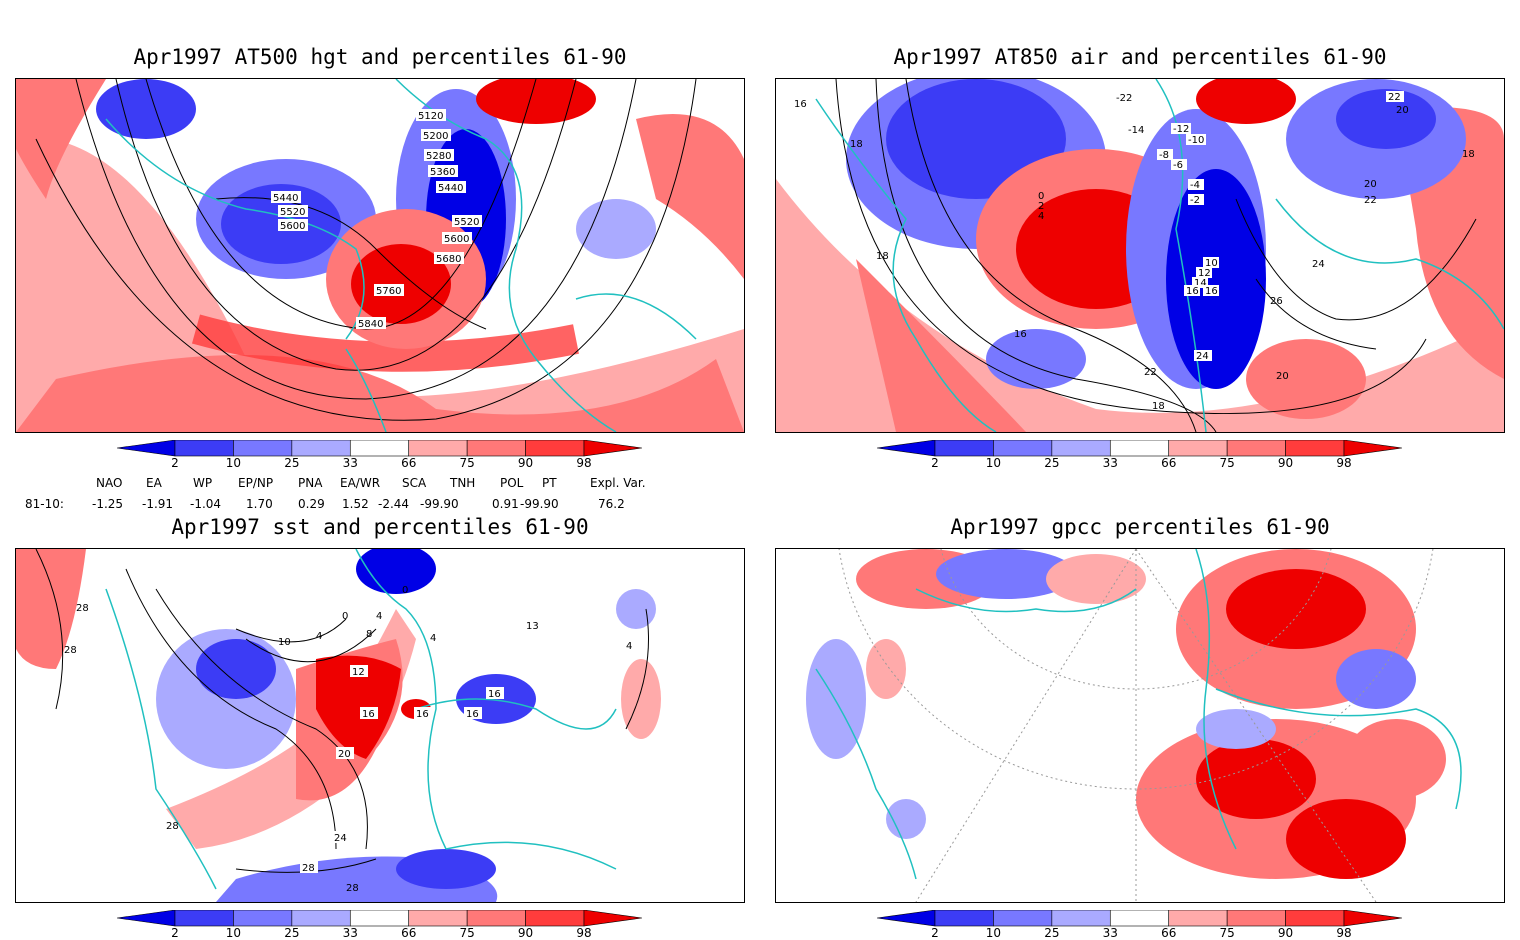  Describe the element at coordinates (1124, 98) in the screenshot. I see `contour-label: -22` at that location.